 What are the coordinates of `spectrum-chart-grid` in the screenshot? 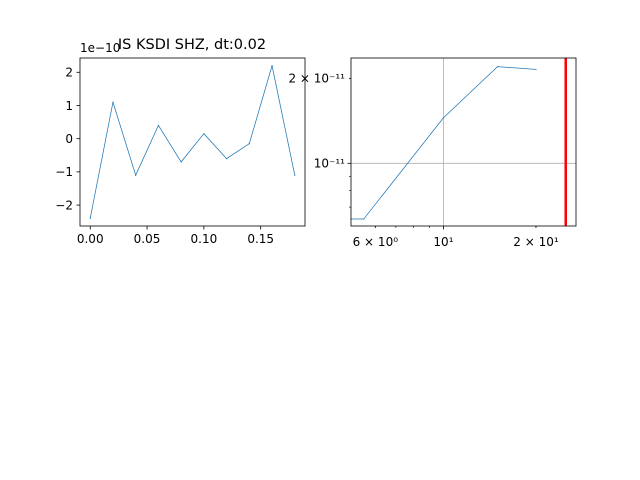 It's located at (463, 142).